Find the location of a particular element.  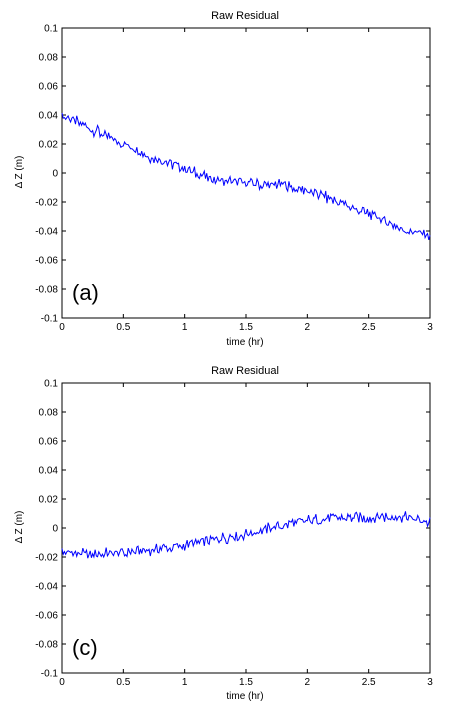

panel-label: (a) is located at coordinates (85, 292).